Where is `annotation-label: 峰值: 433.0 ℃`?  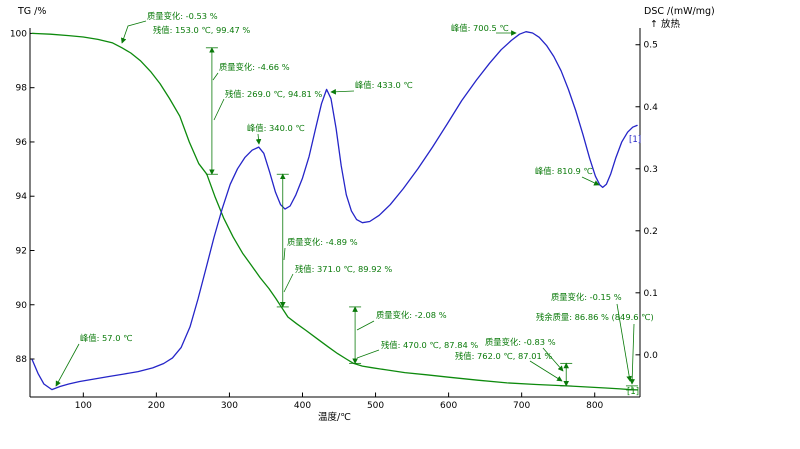 annotation-label: 峰值: 433.0 ℃ is located at coordinates (384, 85).